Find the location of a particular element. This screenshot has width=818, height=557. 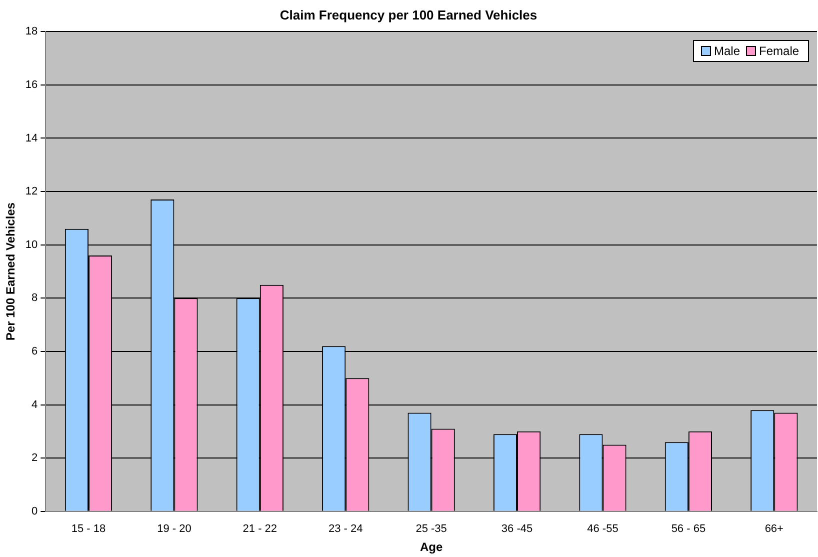

x-tick-label: 23 - 24 is located at coordinates (345, 529).